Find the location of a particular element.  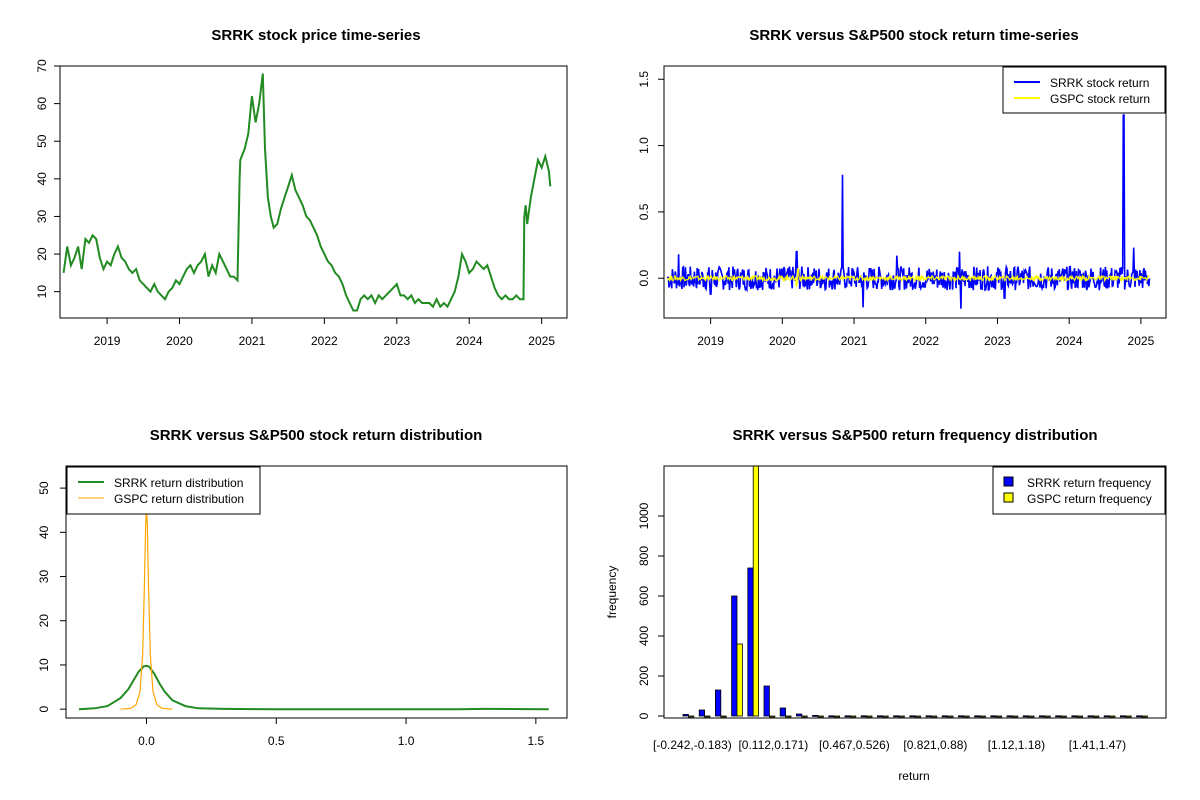

histogram-x-tick-label: [0.467,0.526) is located at coordinates (854, 745).